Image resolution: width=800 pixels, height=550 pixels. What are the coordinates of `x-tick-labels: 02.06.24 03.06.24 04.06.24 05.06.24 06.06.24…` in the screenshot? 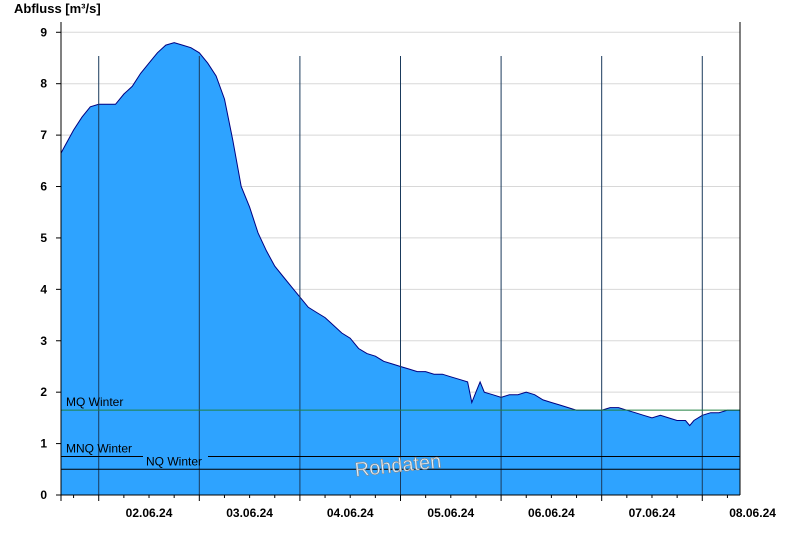 It's located at (451, 513).